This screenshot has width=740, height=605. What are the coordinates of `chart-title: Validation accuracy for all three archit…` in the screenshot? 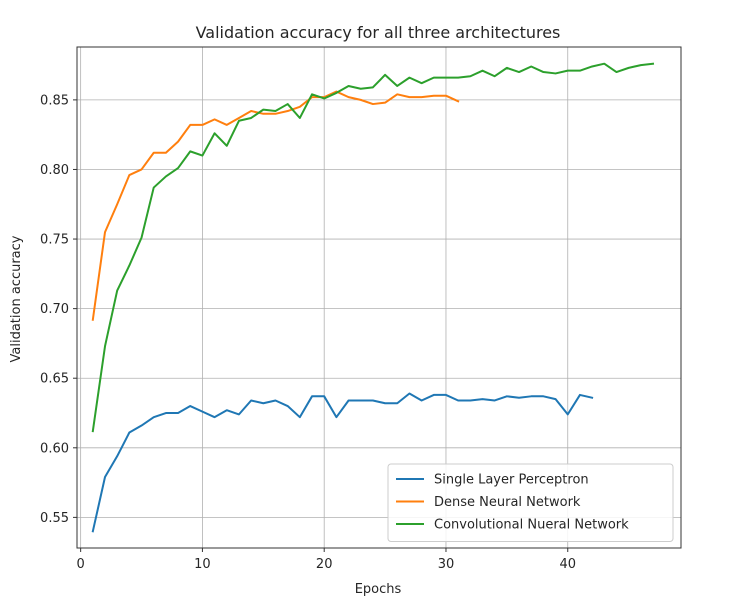 It's located at (378, 32).